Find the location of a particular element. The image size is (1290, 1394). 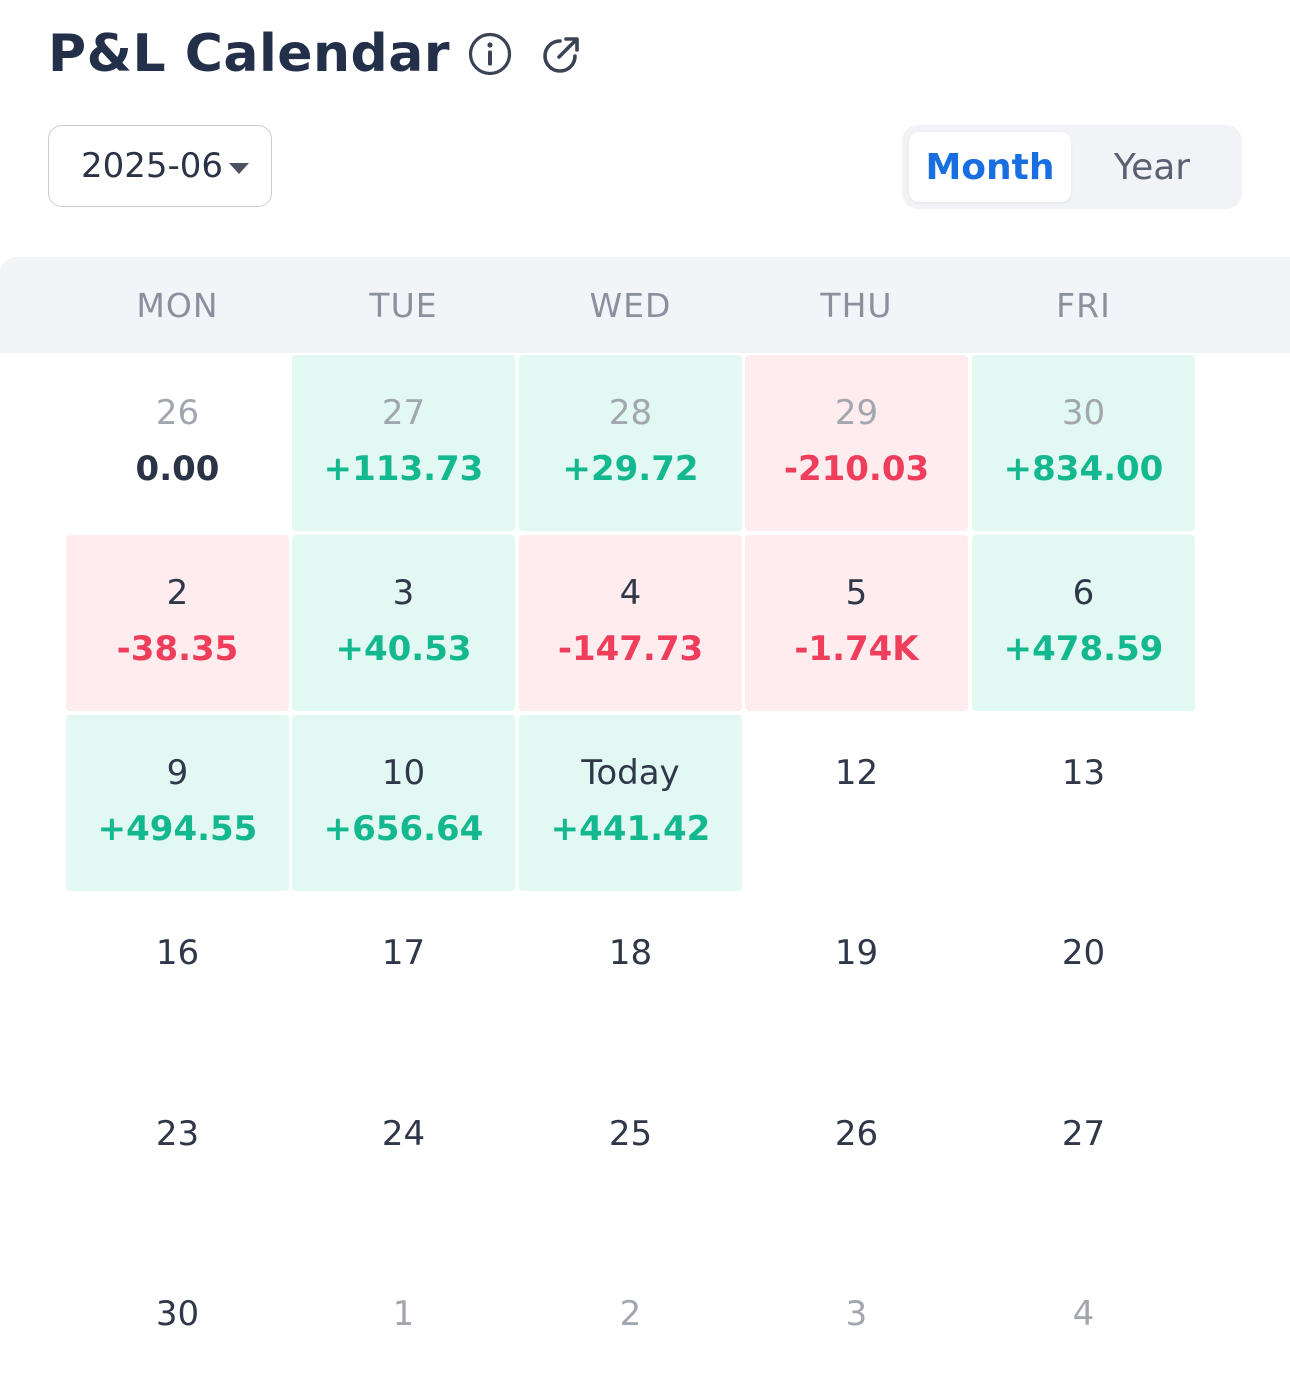

calendar-day: 2 -38.35 is located at coordinates (177, 623).